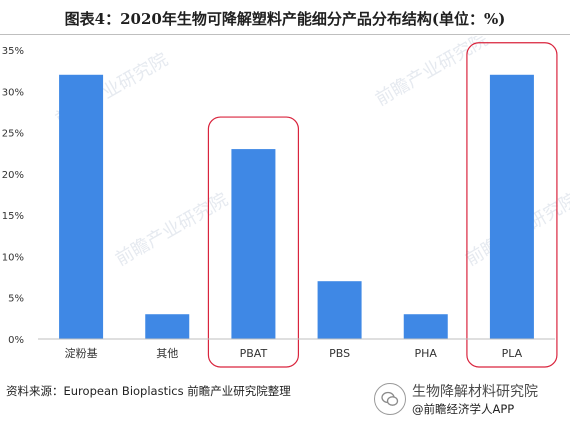 This screenshot has height=424, width=570. Describe the element at coordinates (16, 340) in the screenshot. I see `y-tick-label: 0%` at that location.